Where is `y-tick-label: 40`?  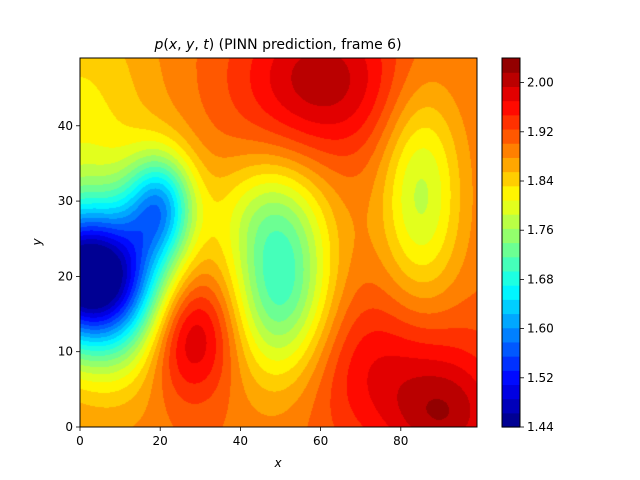
y-tick-label: 40 is located at coordinates (65, 126).